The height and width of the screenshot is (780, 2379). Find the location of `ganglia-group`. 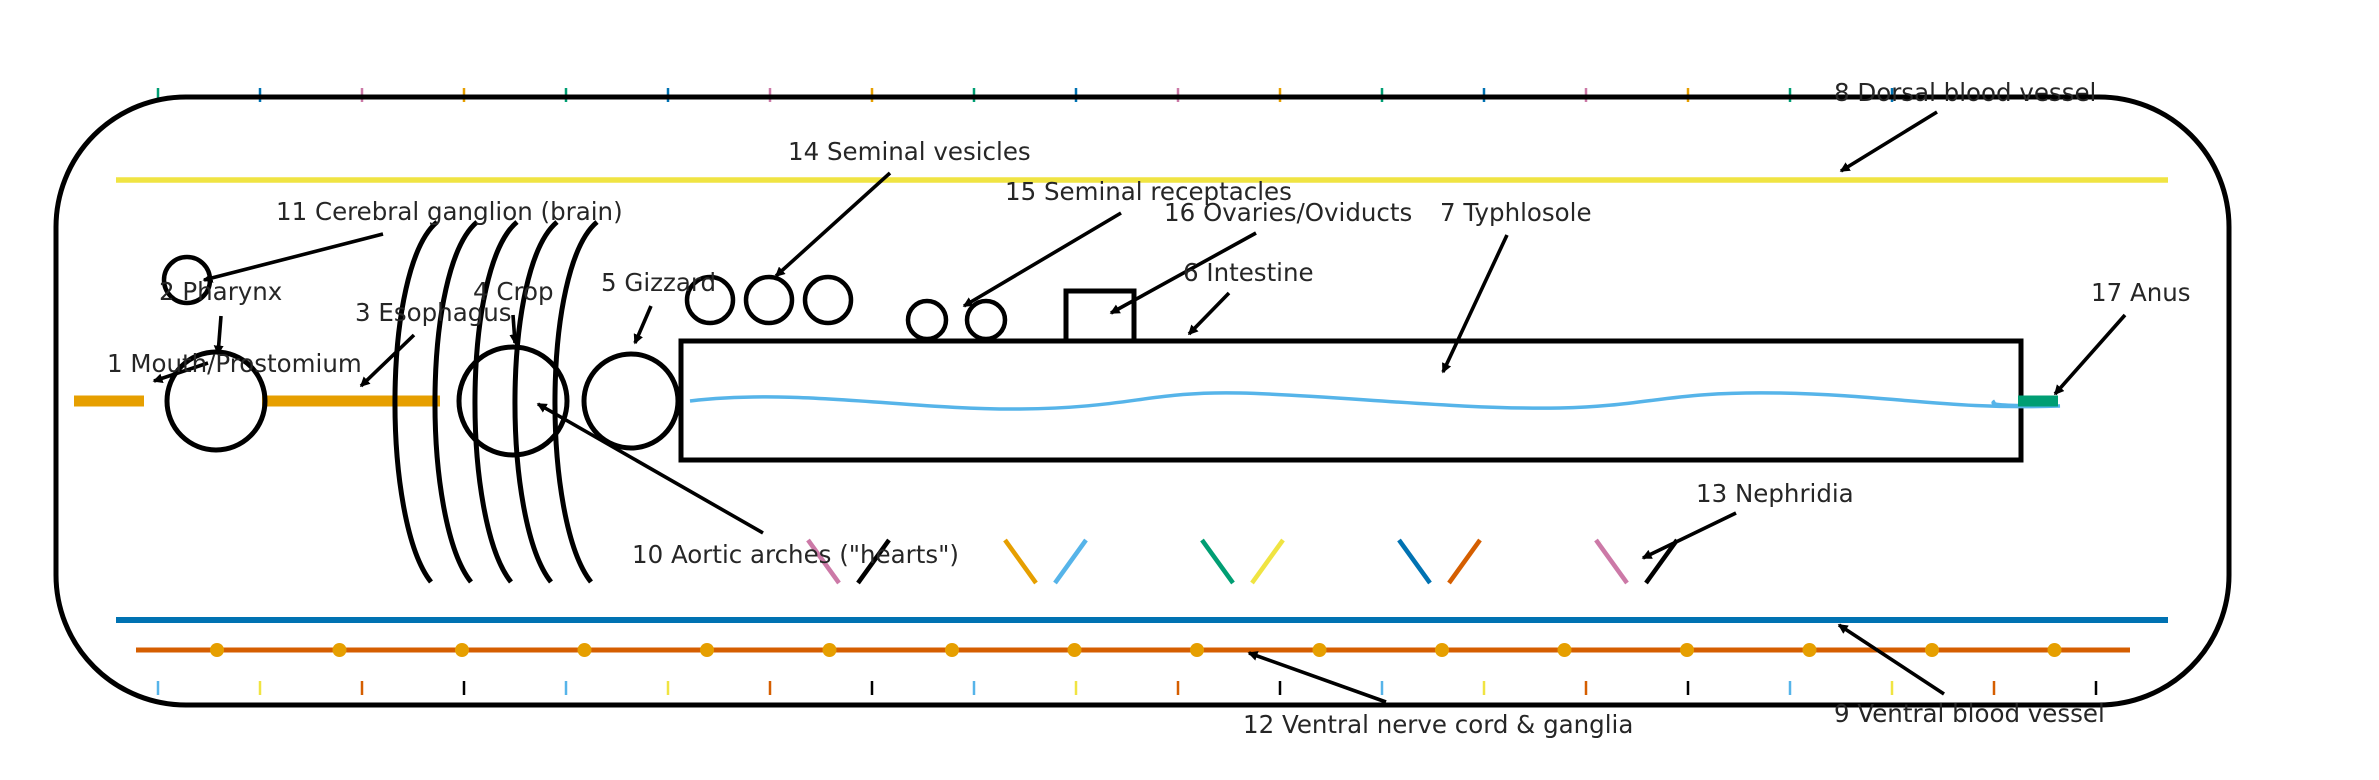

ganglia-group is located at coordinates (1136, 650).